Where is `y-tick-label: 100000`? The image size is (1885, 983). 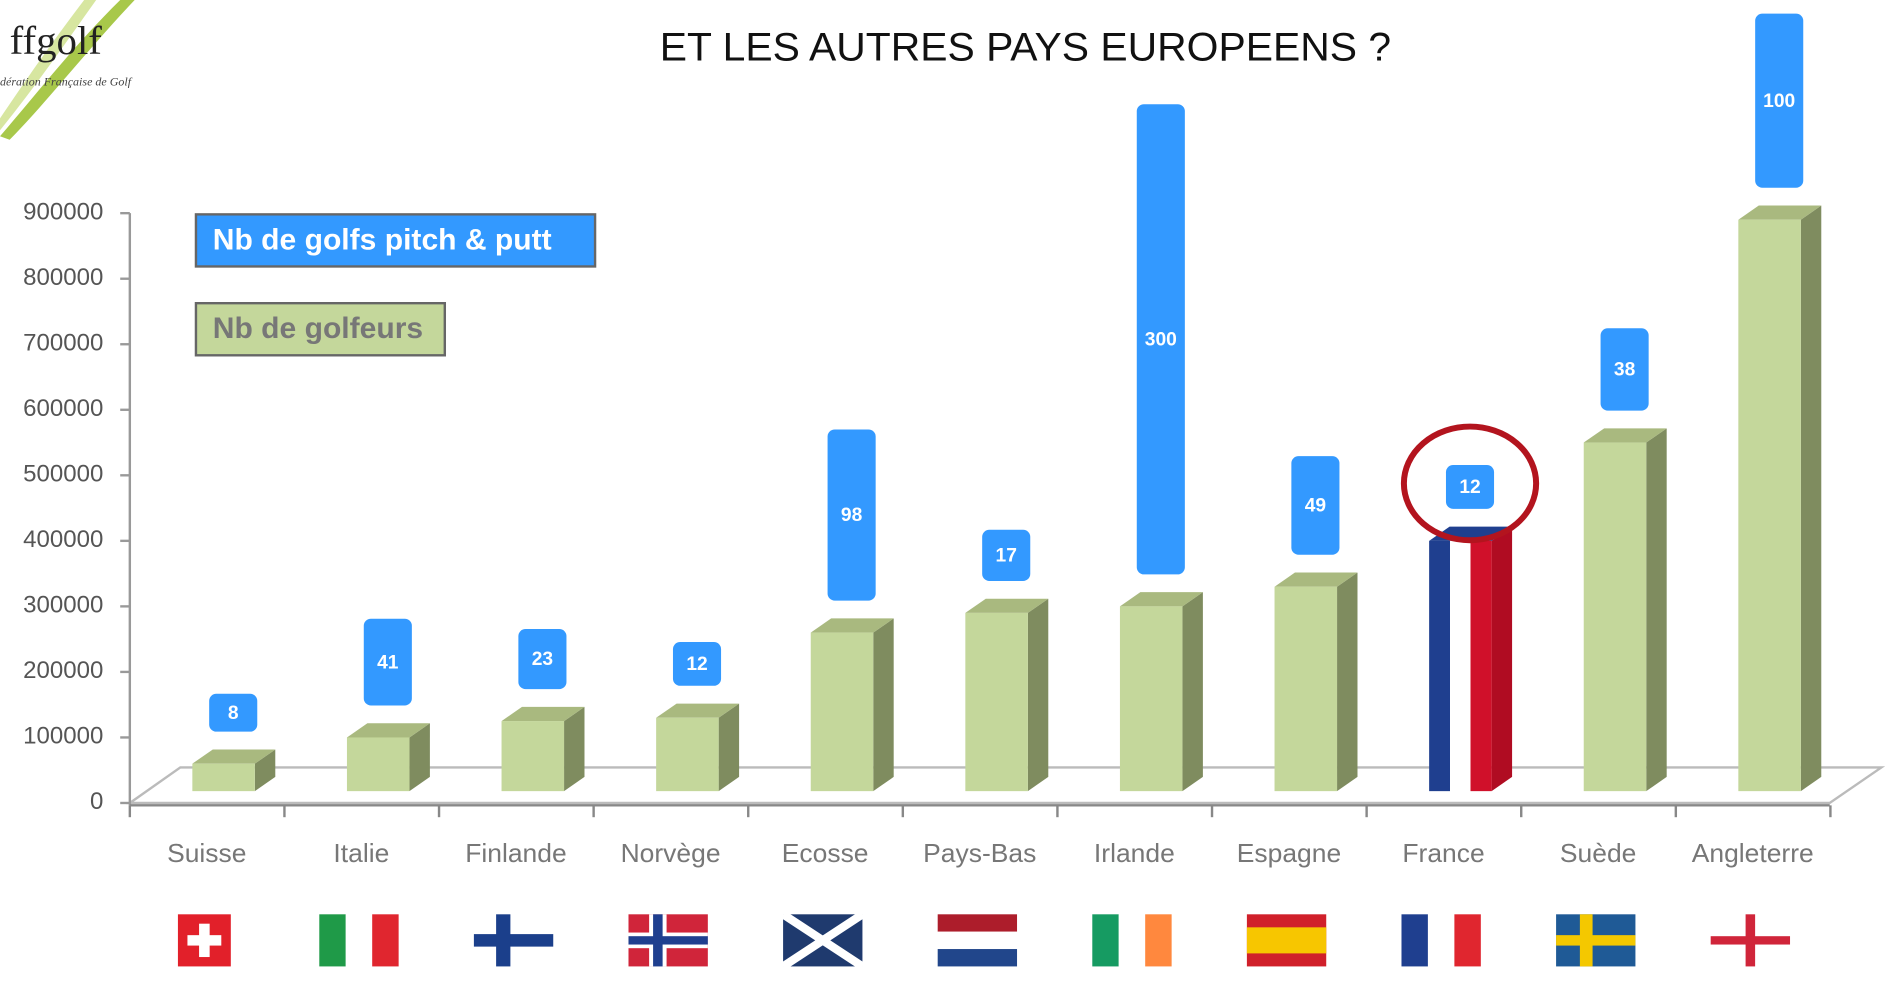
y-tick-label: 100000 is located at coordinates (63, 736).